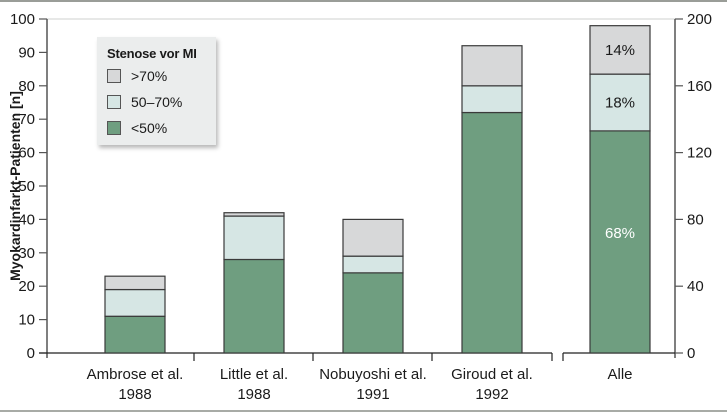  What do you see at coordinates (254, 374) in the screenshot?
I see `x-category-label: Little et al.` at bounding box center [254, 374].